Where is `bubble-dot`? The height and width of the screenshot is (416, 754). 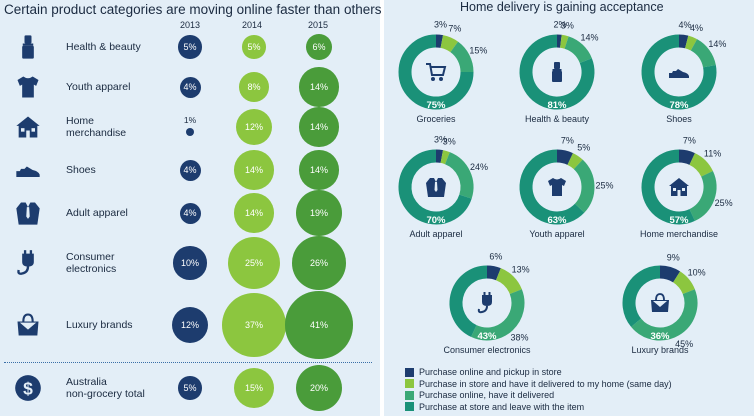
bubble-dot is located at coordinates (190, 132).